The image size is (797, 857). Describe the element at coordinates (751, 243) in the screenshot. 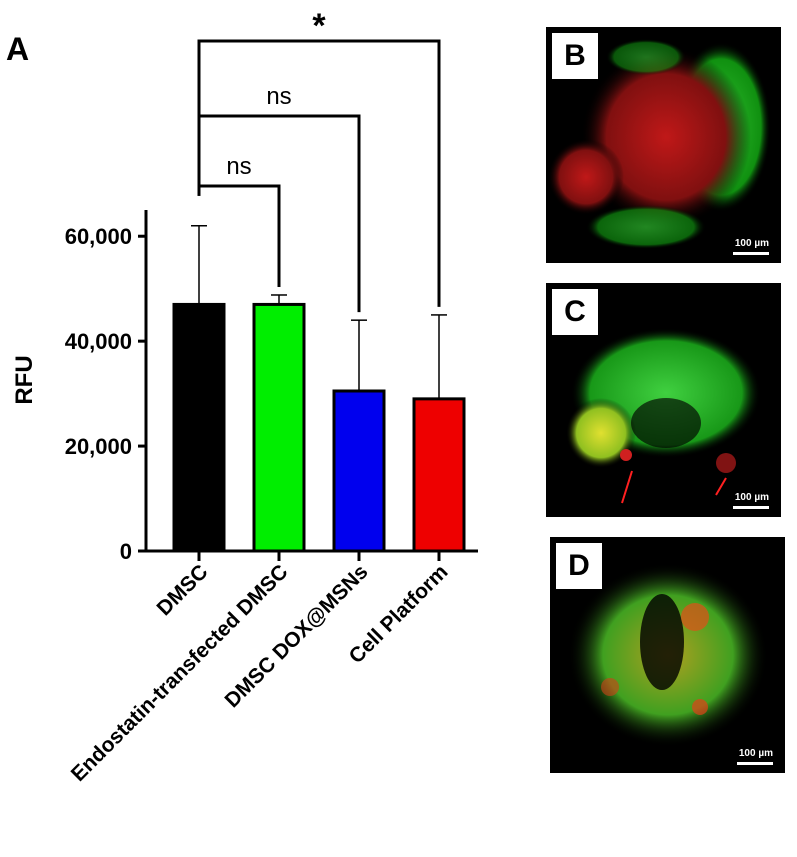

I see `scale-bar-text-b: 100 µm` at that location.